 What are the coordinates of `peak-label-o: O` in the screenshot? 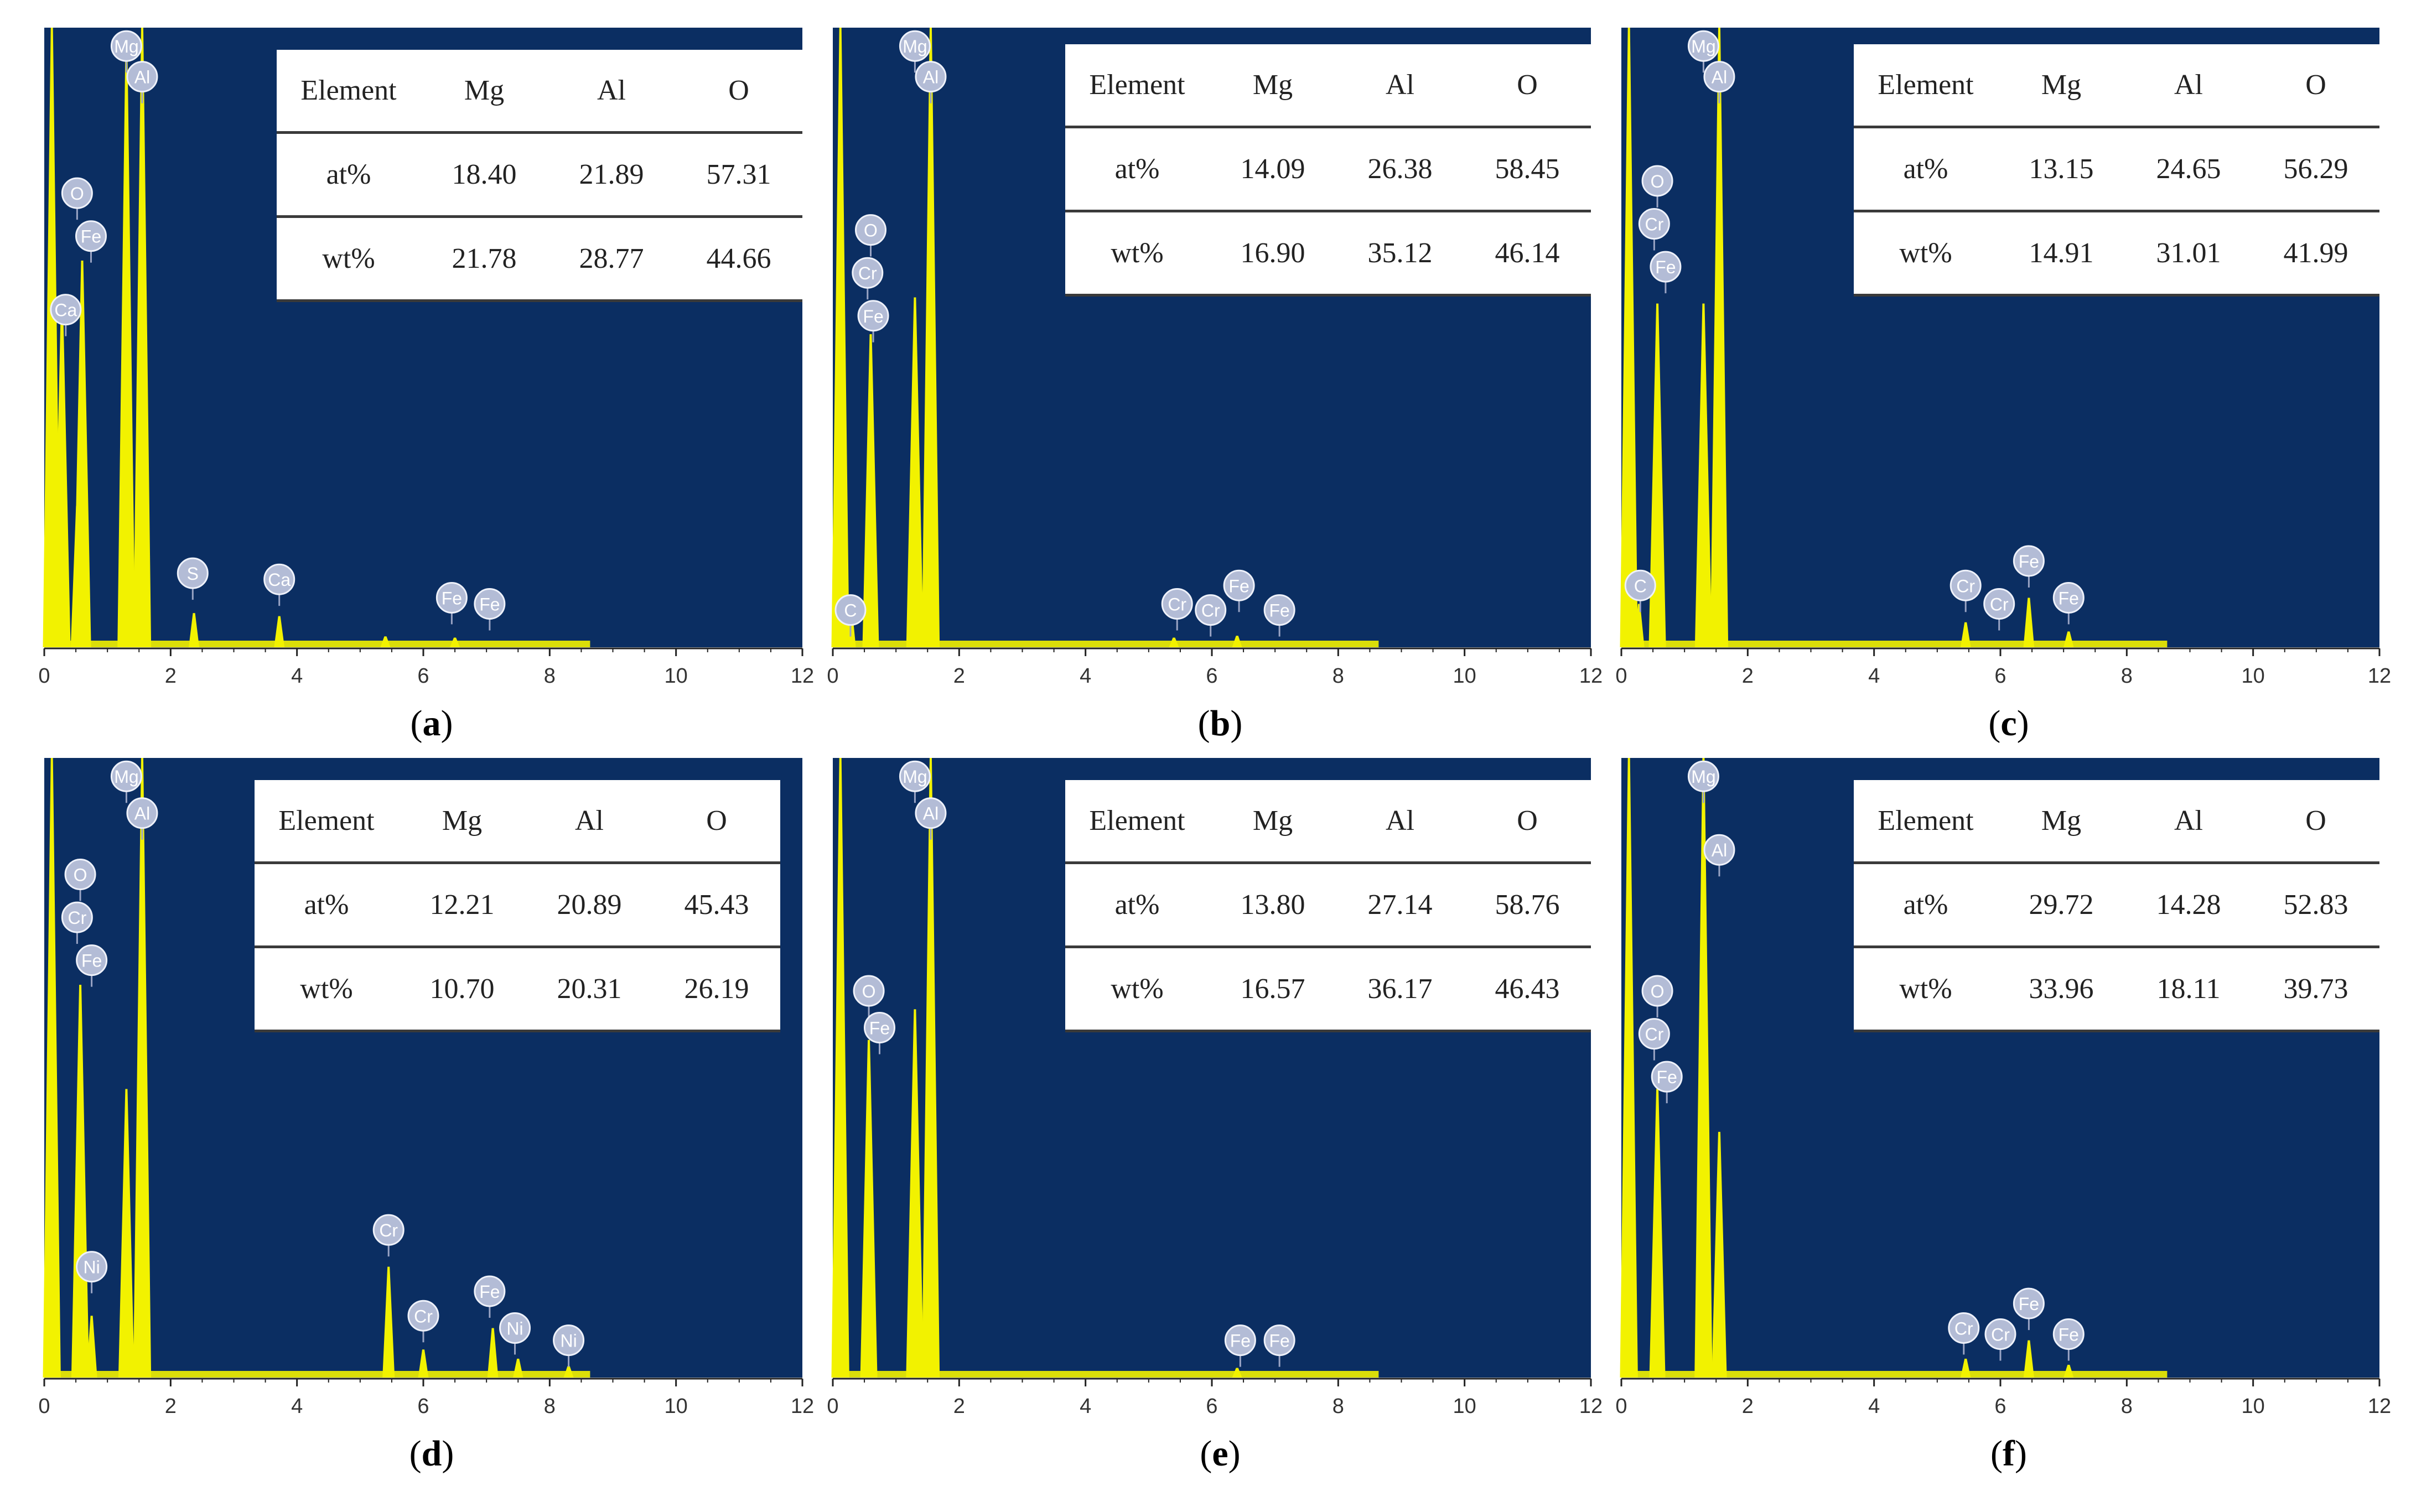 It's located at (871, 236).